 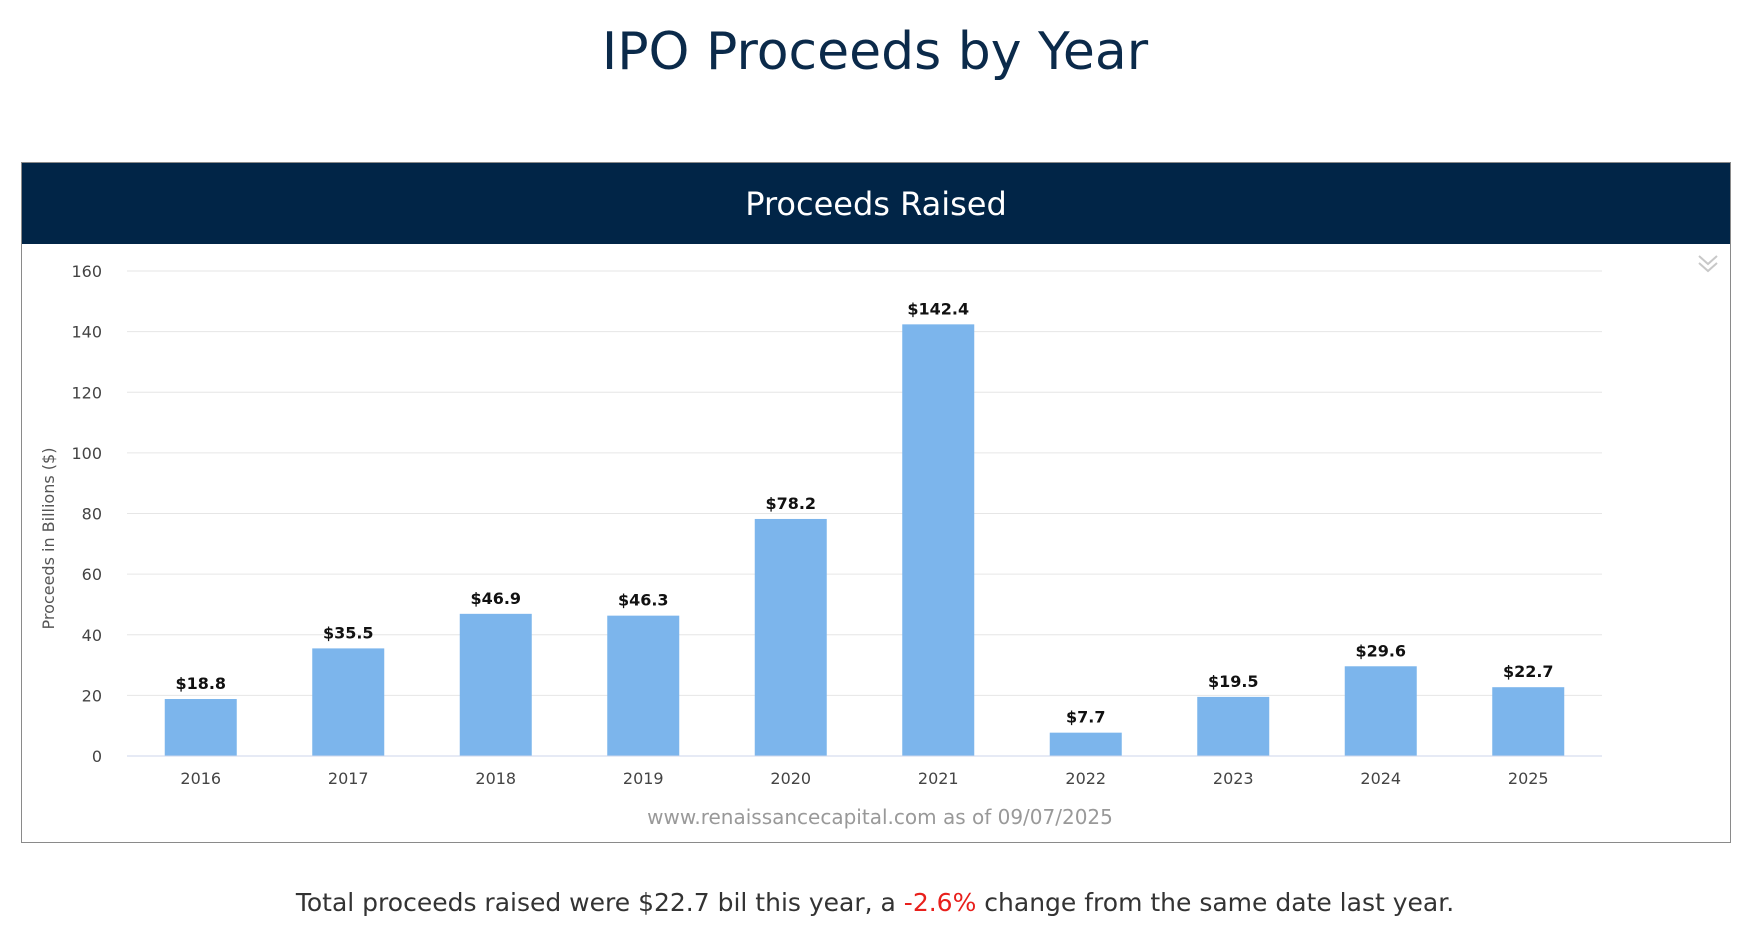 What do you see at coordinates (1528, 778) in the screenshot?
I see `x-tick-label: 2025` at bounding box center [1528, 778].